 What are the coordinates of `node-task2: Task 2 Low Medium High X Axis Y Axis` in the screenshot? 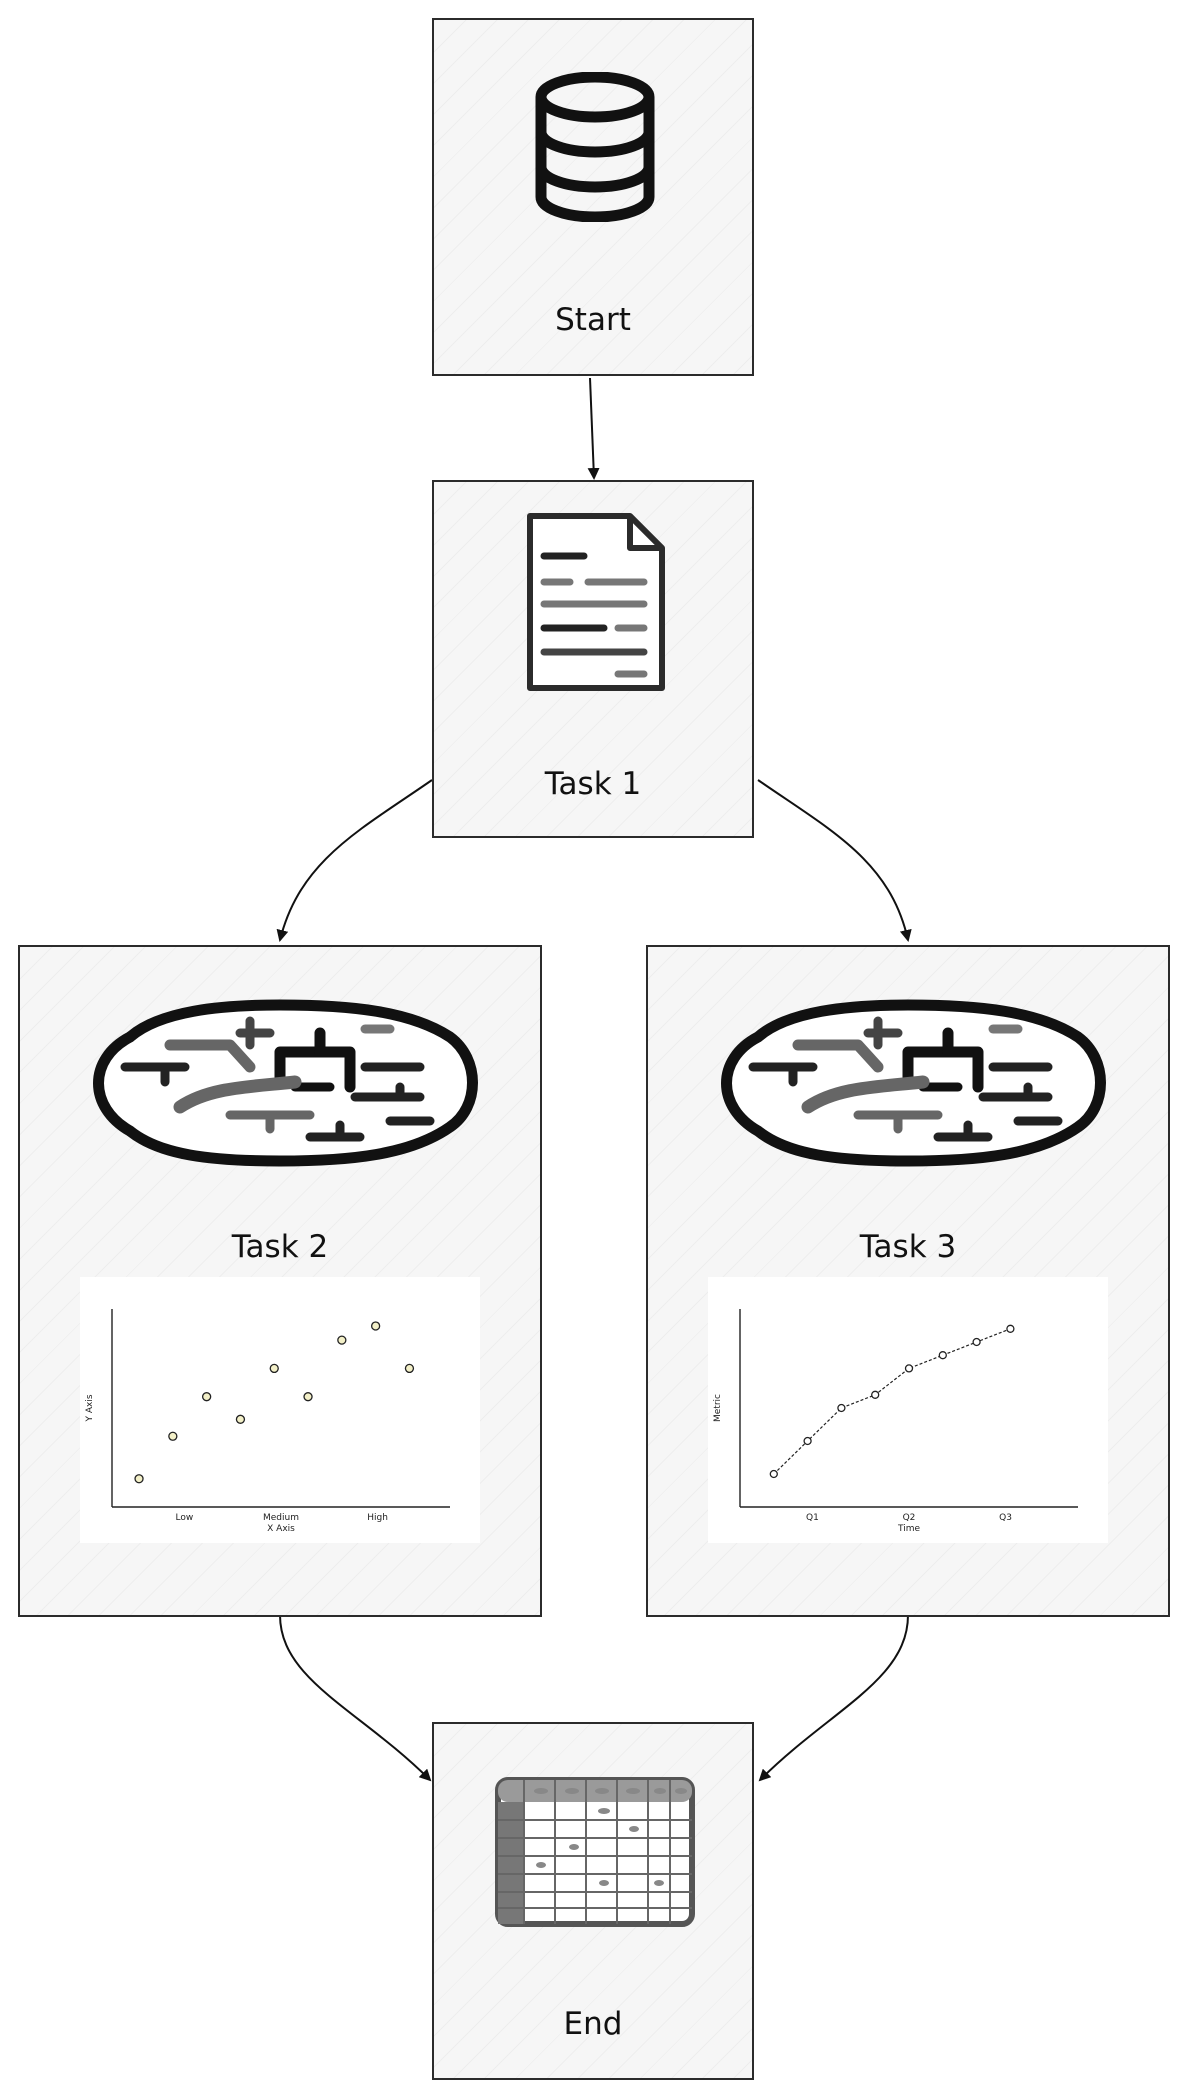 It's located at (280, 1281).